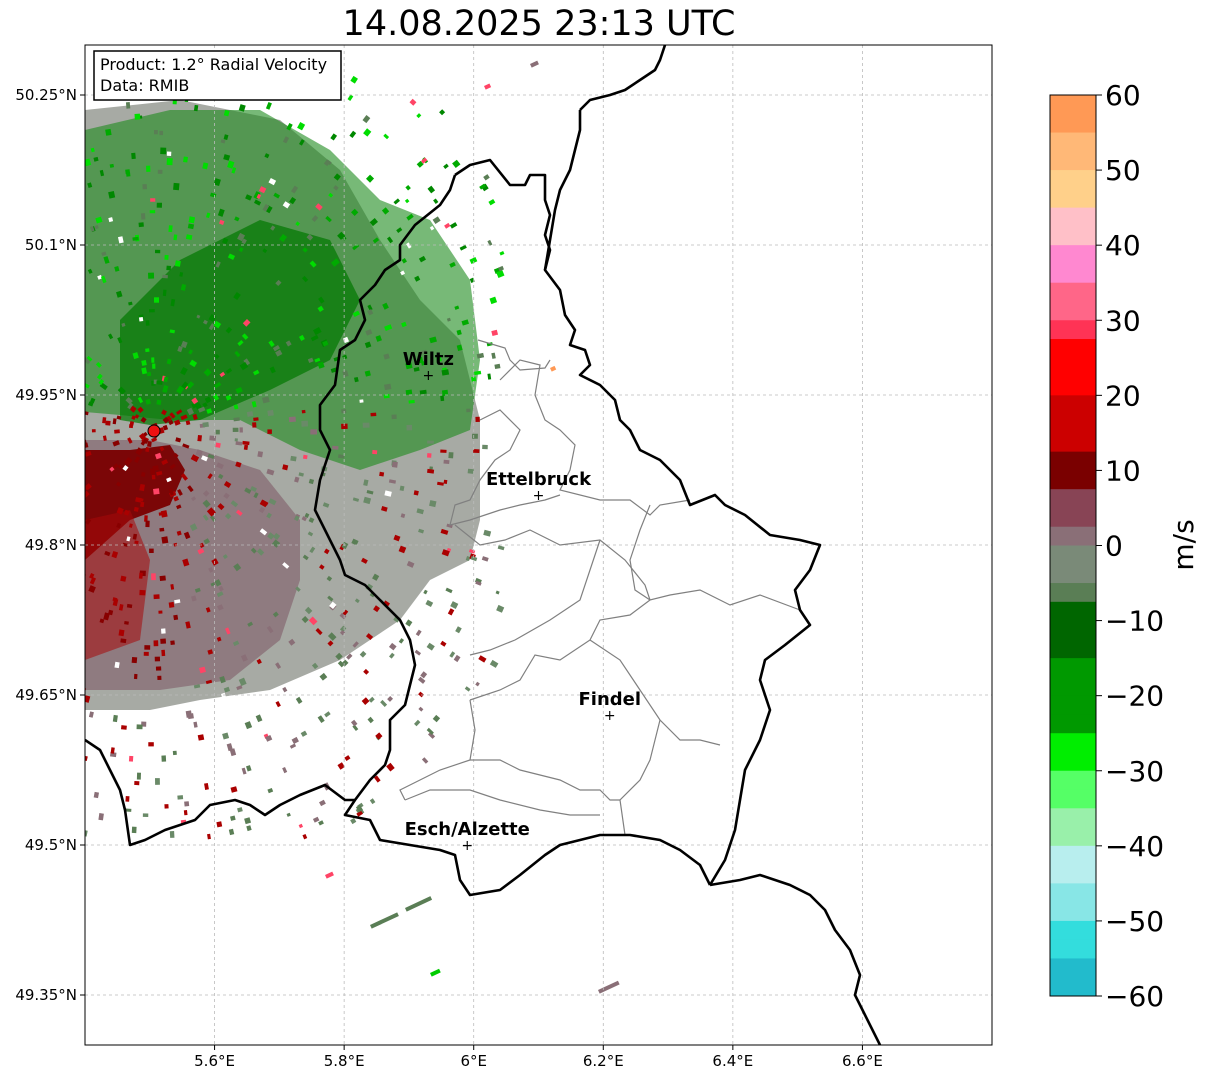 The height and width of the screenshot is (1081, 1207). Describe the element at coordinates (539, 486) in the screenshot. I see `city-ettelbruck: +Ettelbruck` at that location.